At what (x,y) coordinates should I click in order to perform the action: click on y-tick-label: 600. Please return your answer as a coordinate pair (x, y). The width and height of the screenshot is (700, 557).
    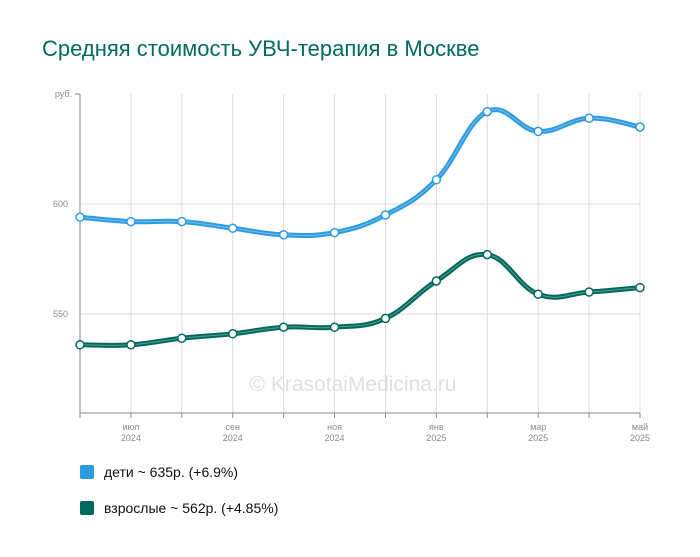
    Looking at the image, I should click on (60, 204).